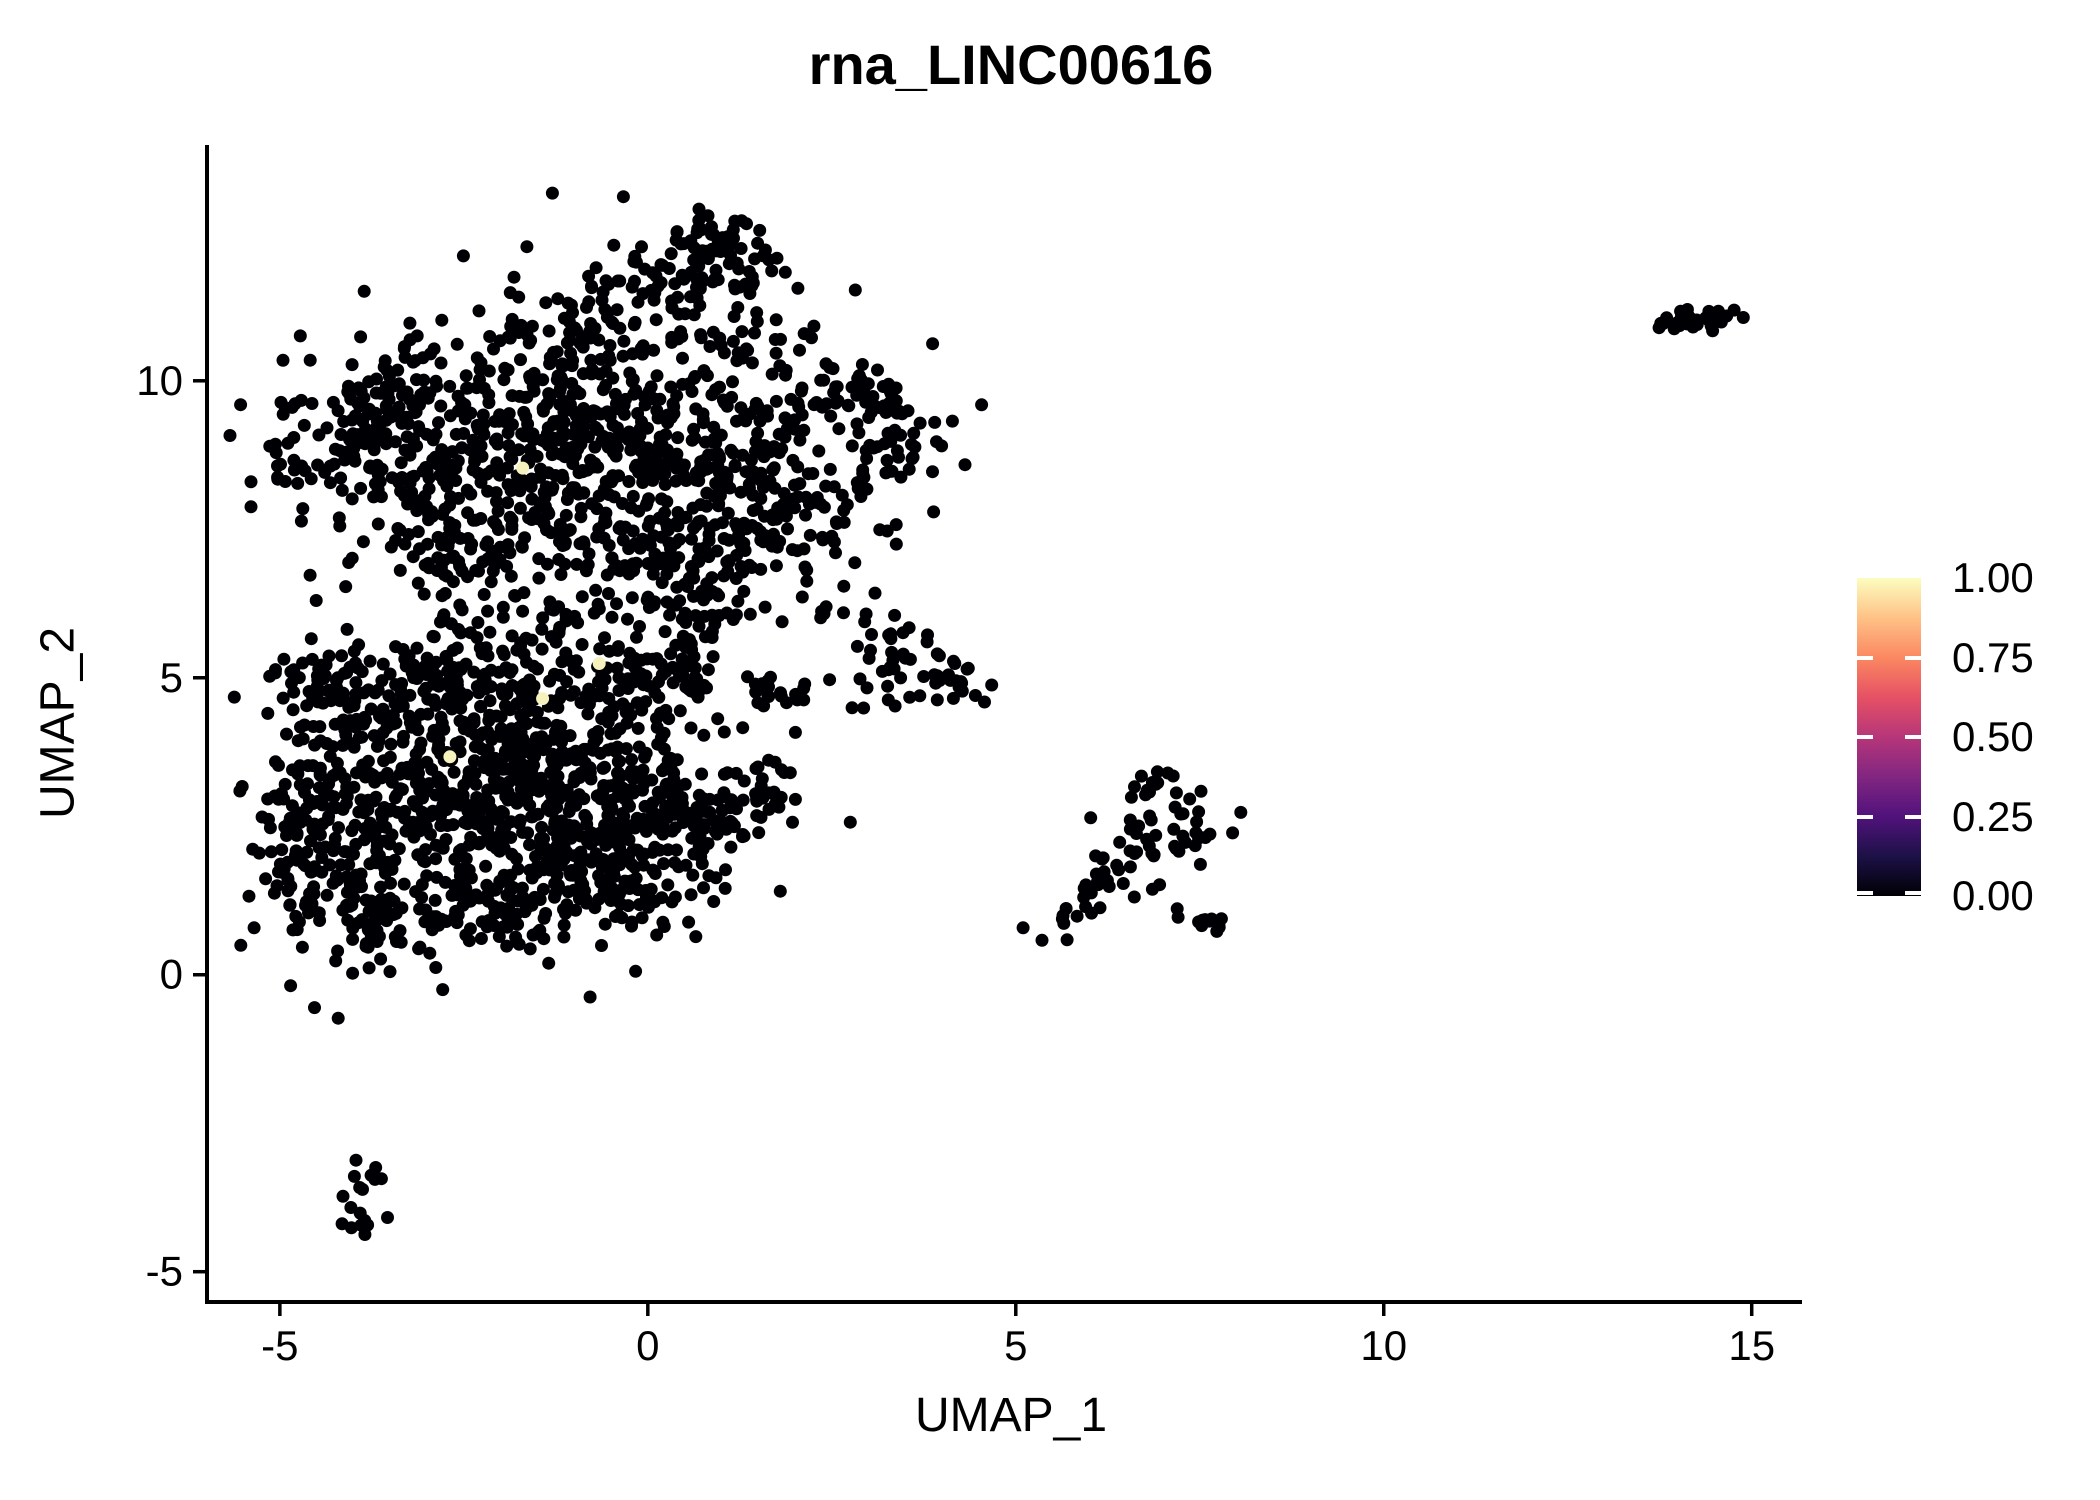  I want to click on colorbar-tick, so click(1865, 816).